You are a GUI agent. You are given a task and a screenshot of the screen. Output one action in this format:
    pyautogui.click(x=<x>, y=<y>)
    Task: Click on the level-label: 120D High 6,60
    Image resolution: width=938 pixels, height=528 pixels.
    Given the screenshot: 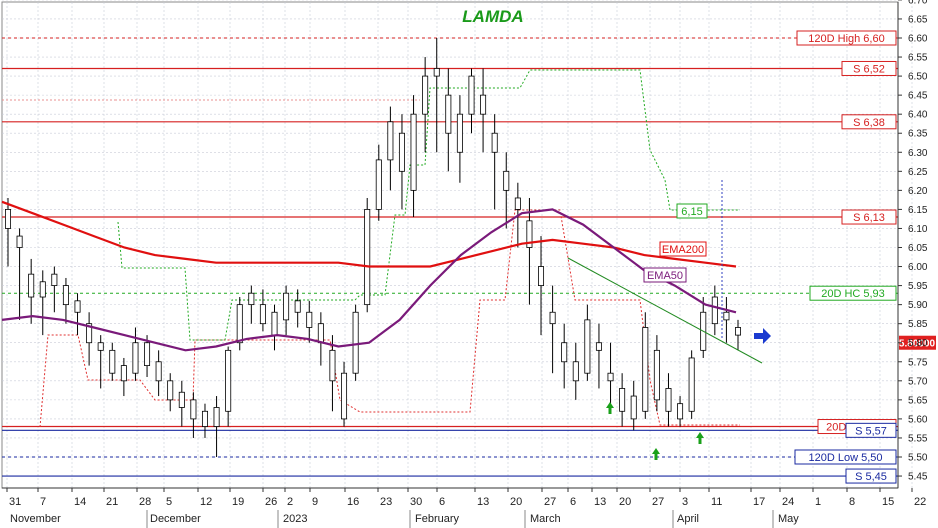 What is the action you would take?
    pyautogui.click(x=846, y=39)
    